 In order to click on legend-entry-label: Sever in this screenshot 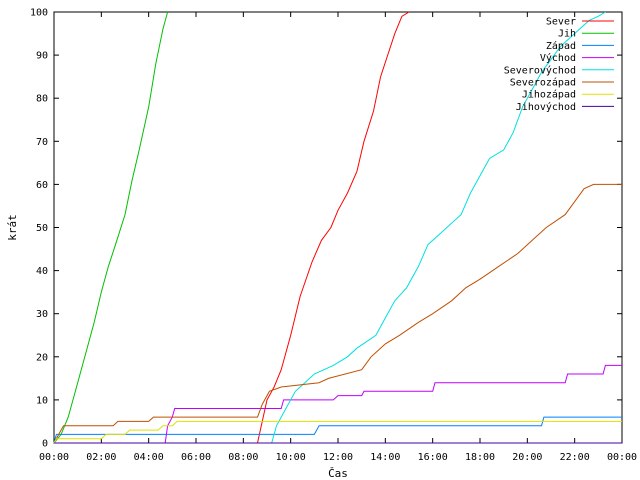, I will do `click(561, 22)`.